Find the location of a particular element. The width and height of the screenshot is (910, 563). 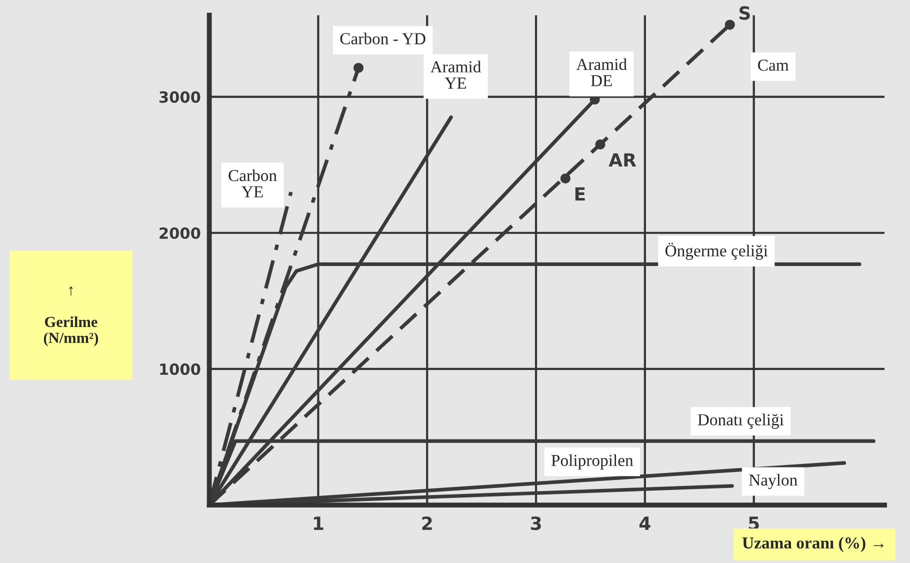

series-label: Carbon - YD is located at coordinates (383, 38).